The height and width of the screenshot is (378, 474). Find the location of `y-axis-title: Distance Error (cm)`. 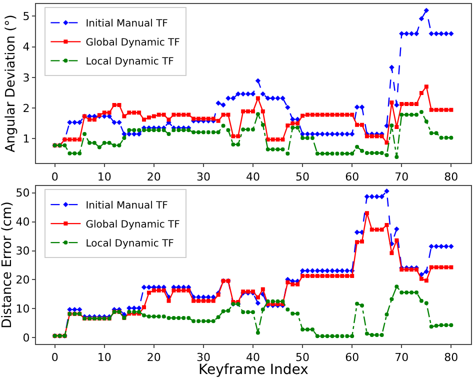

y-axis-title: Distance Error (cm) is located at coordinates (7, 265).